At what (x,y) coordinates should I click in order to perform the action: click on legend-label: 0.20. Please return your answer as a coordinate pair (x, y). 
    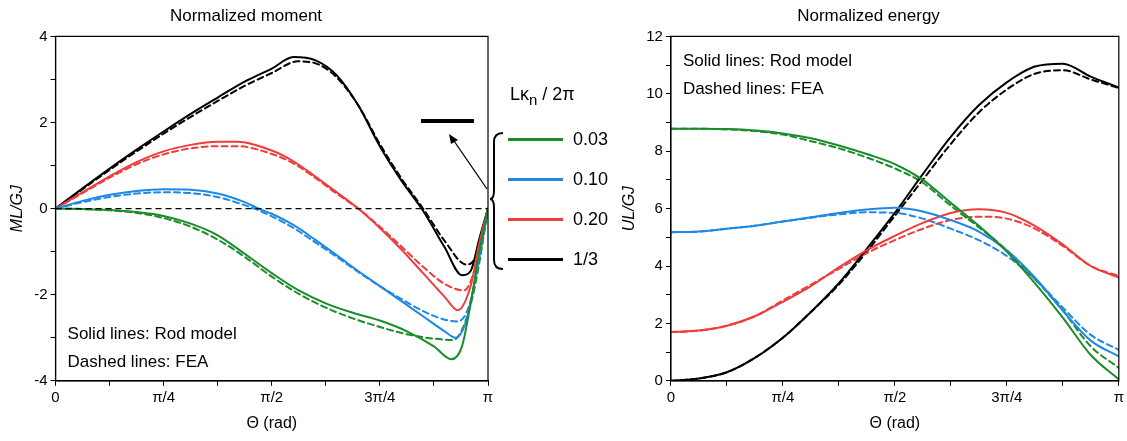
    Looking at the image, I should click on (591, 220).